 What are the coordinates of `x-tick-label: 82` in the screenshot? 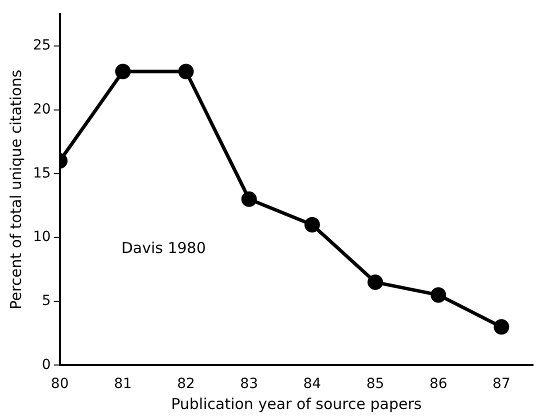 It's located at (186, 384).